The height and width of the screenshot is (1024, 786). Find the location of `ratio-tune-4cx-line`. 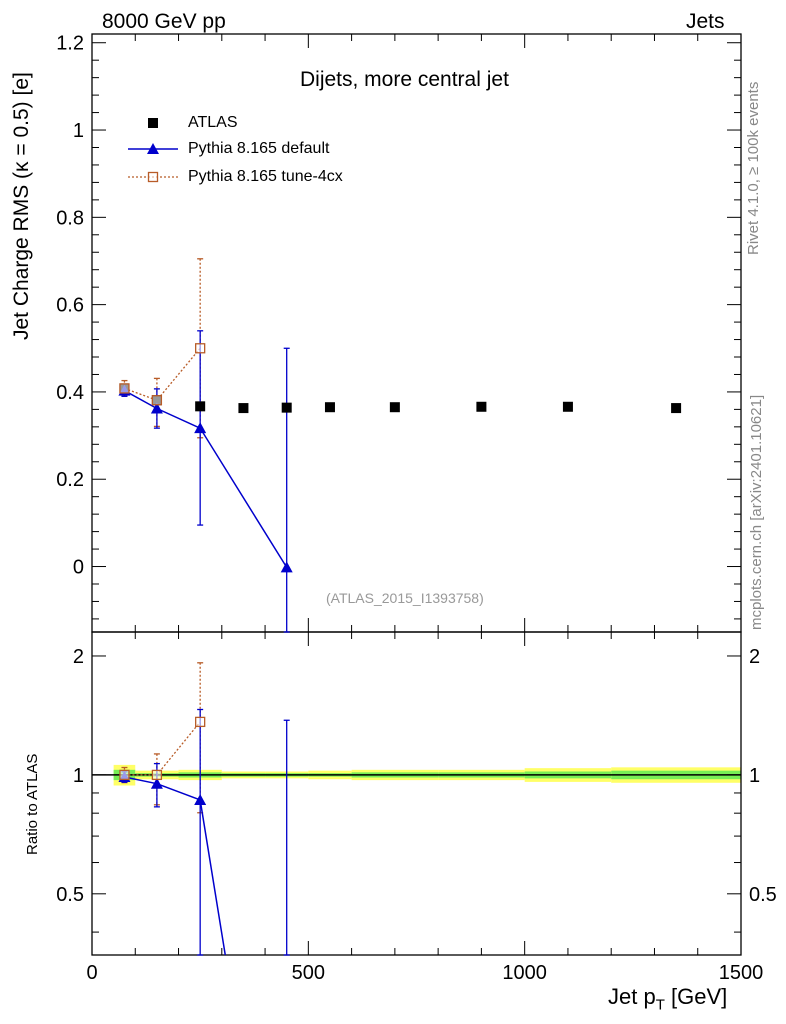

ratio-tune-4cx-line is located at coordinates (162, 748).